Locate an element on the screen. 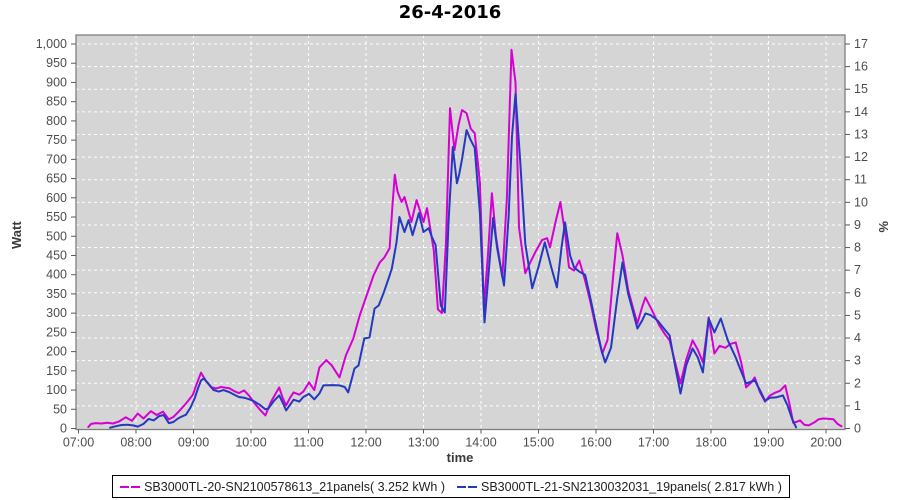 Image resolution: width=900 pixels, height=500 pixels. y-axis-label-percent: % is located at coordinates (883, 227).